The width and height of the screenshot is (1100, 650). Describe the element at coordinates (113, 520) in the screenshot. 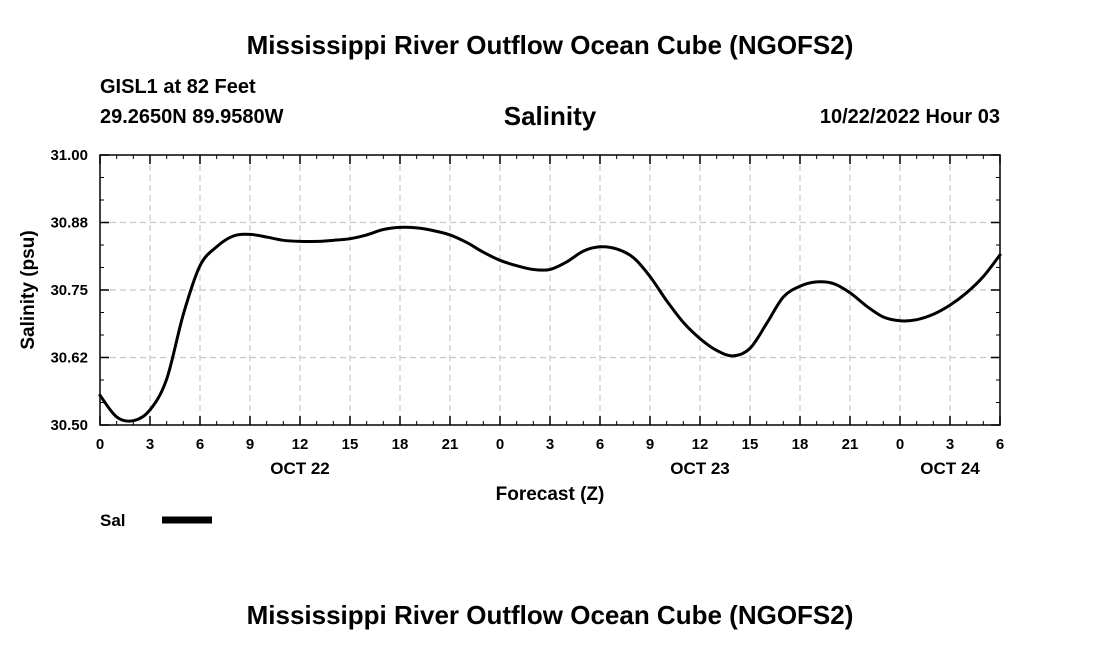

I see `legend-label: Sal` at that location.